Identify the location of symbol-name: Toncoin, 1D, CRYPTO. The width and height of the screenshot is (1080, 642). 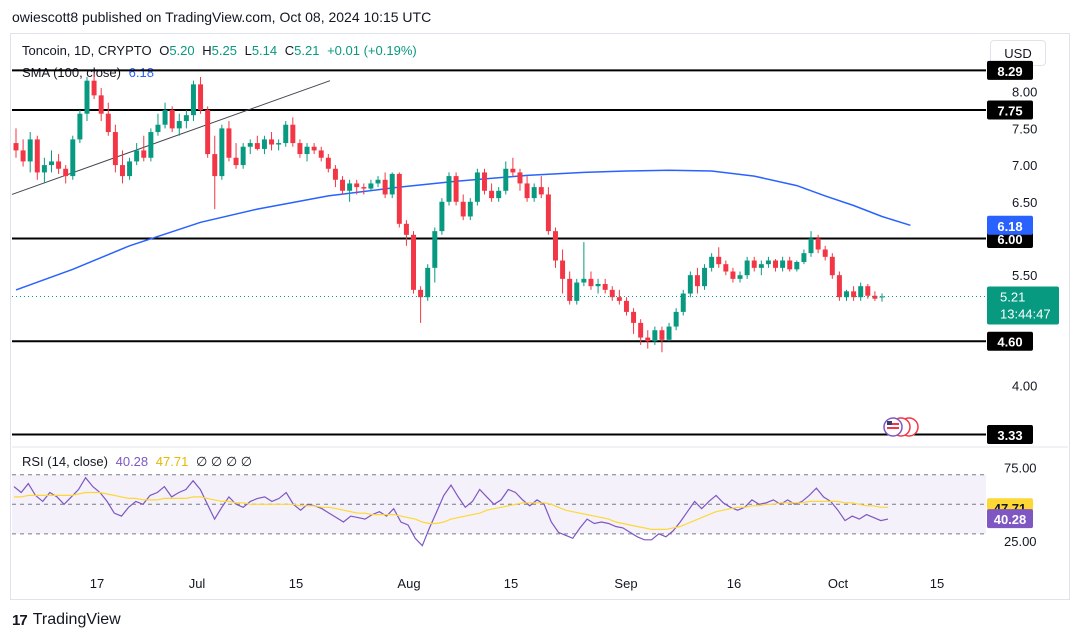
(87, 50).